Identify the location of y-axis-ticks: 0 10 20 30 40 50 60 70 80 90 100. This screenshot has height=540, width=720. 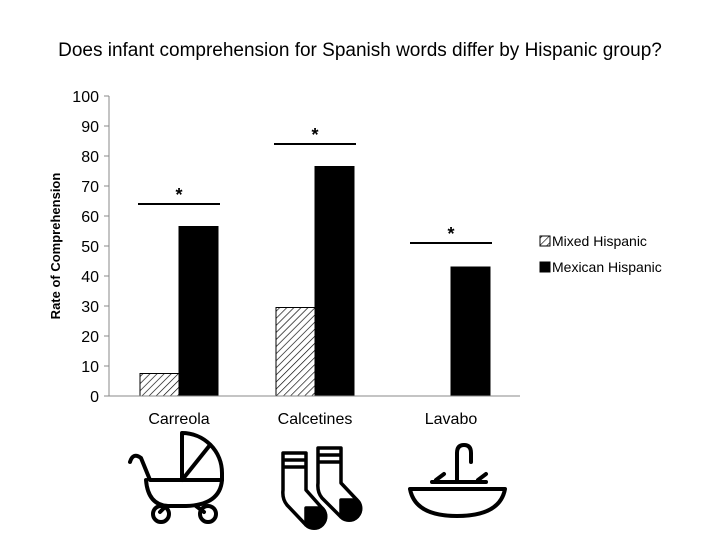
(90, 247).